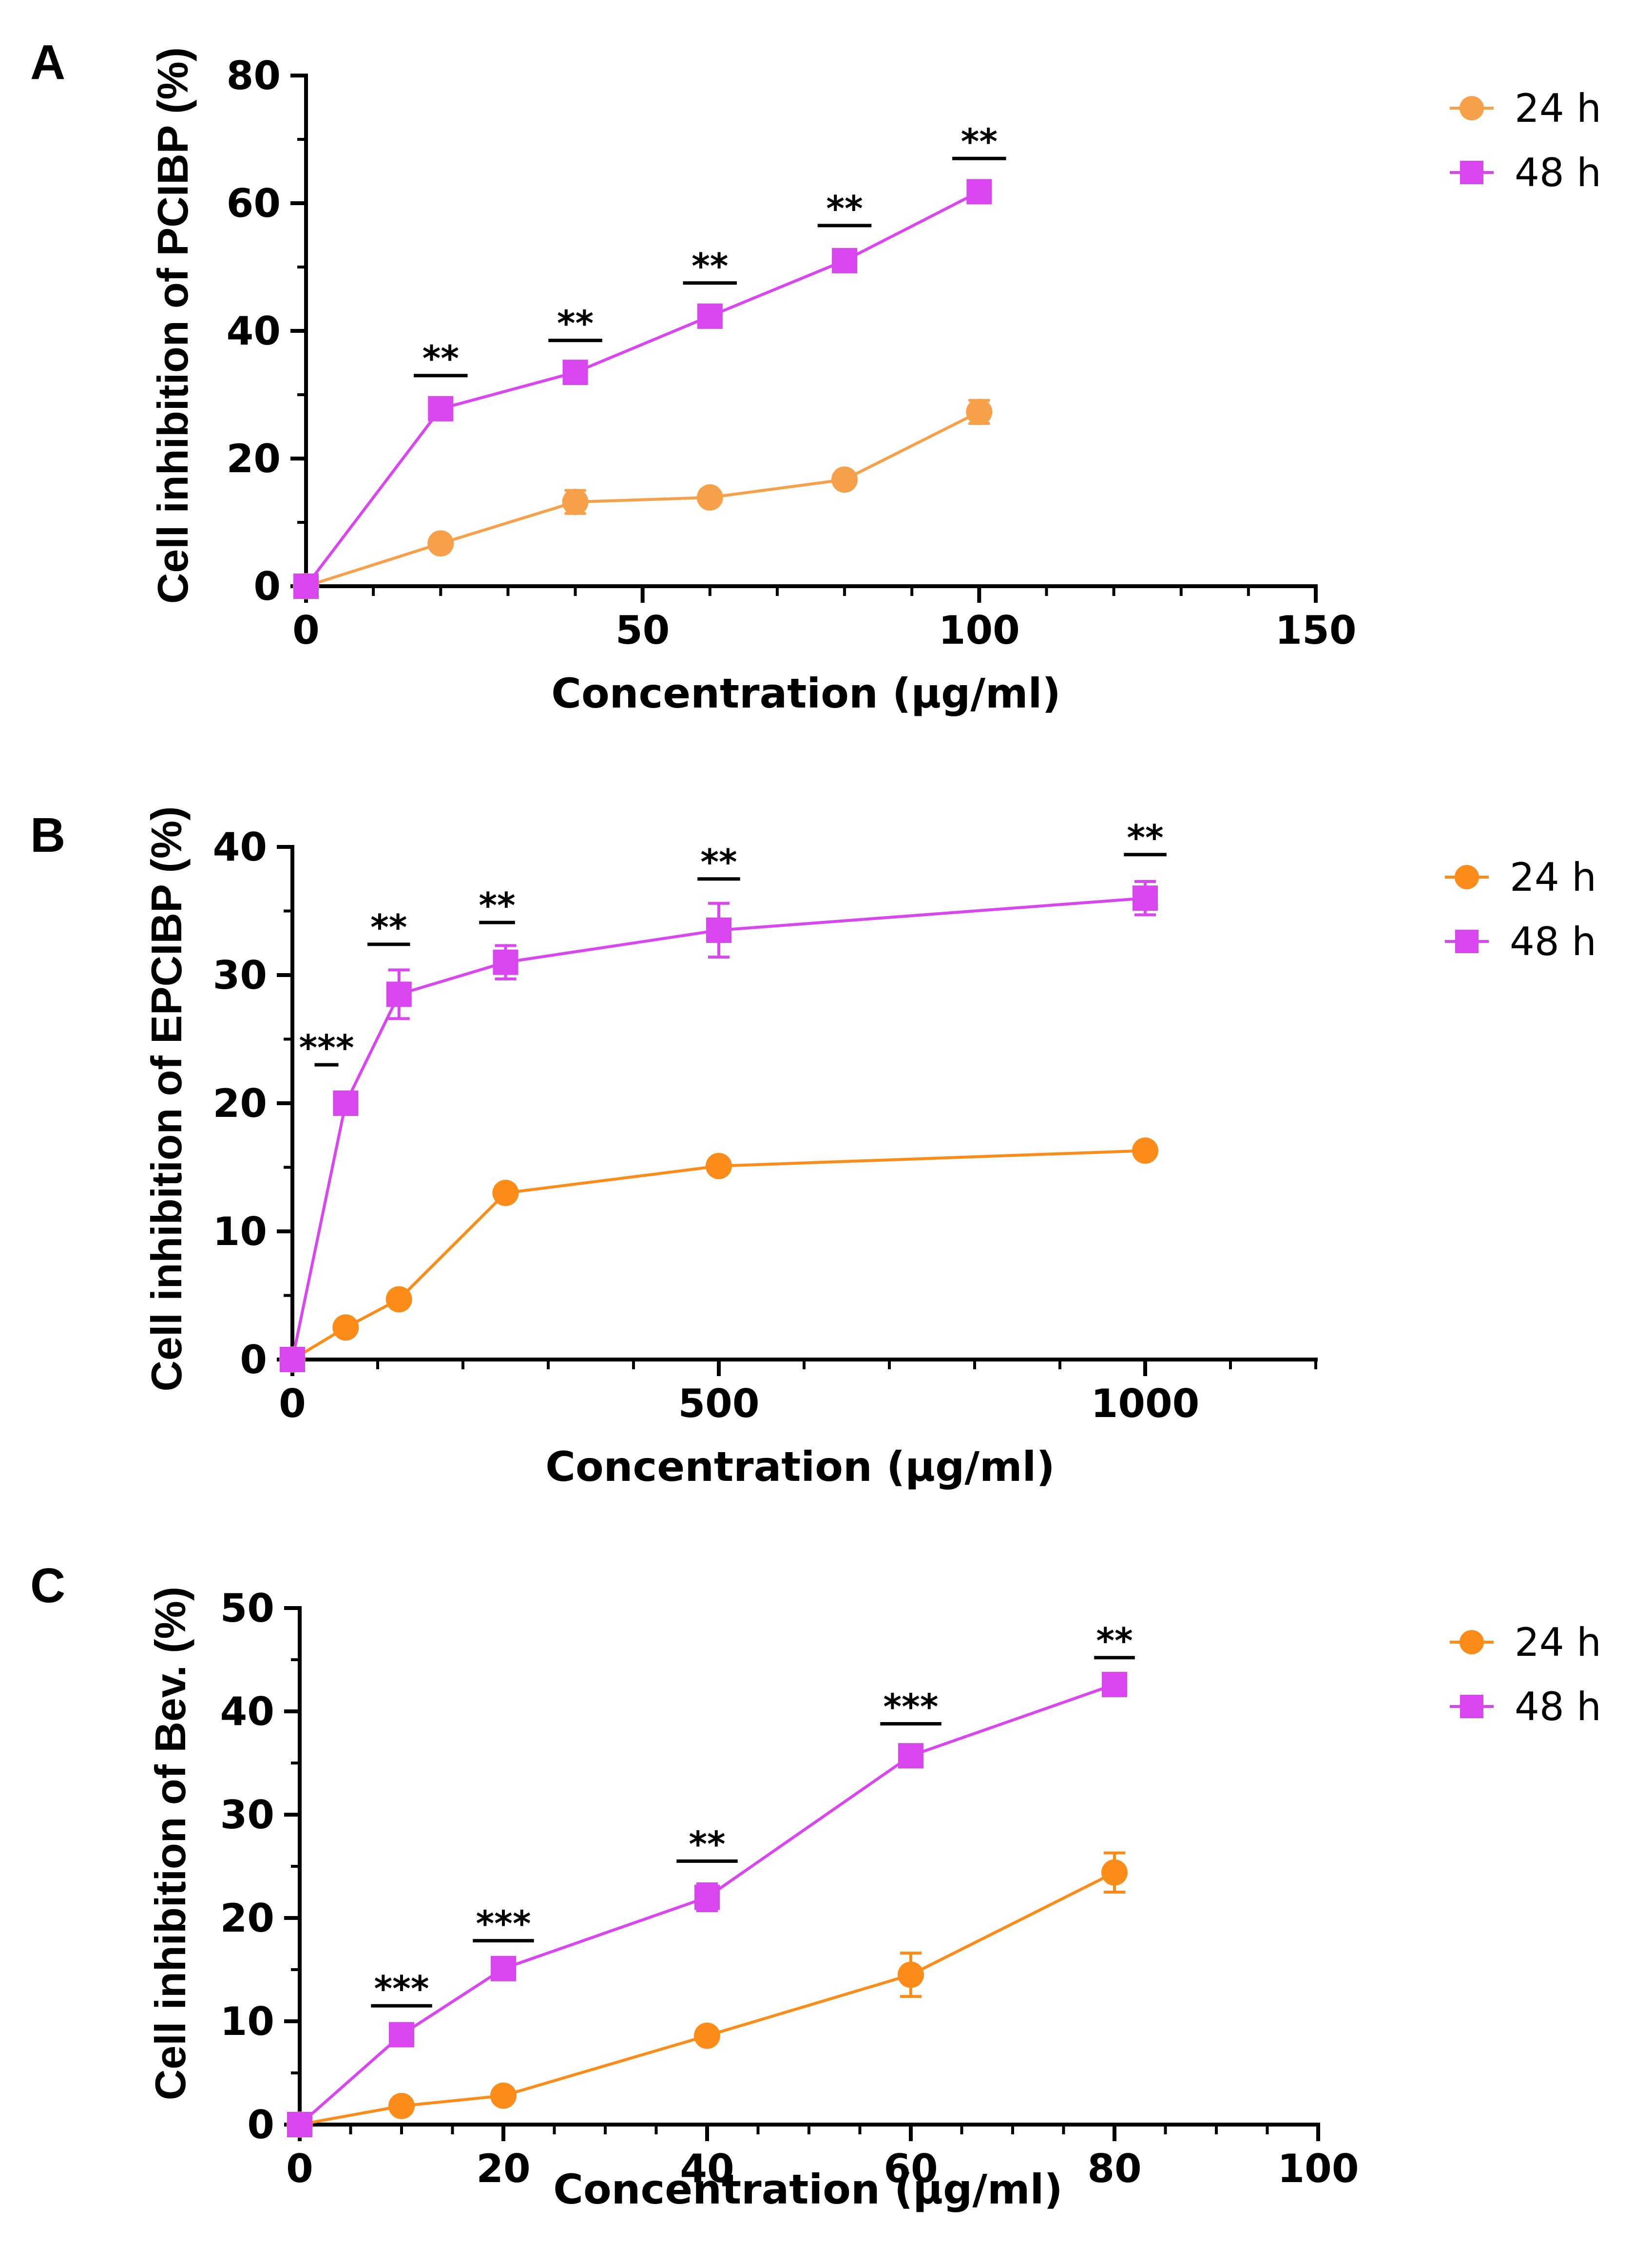  I want to click on y-tick-label: 30, so click(240, 976).